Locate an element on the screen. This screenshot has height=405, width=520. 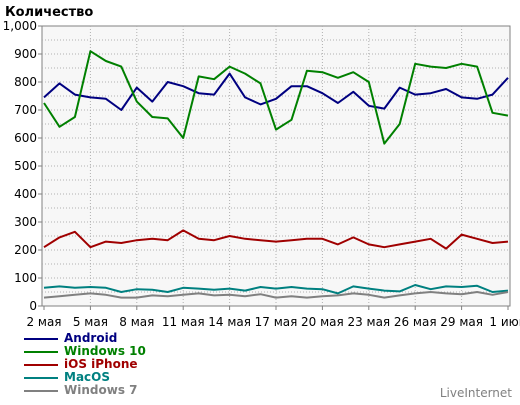
x-tick-label: 14 мая is located at coordinates (229, 322).